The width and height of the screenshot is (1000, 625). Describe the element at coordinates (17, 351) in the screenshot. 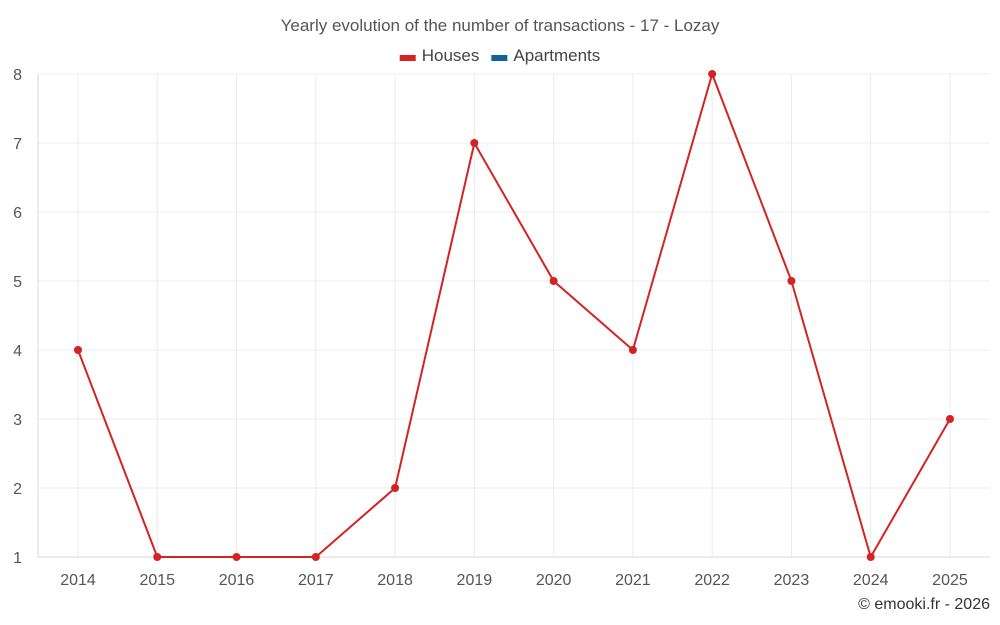

I see `y-tick-label: 4` at that location.